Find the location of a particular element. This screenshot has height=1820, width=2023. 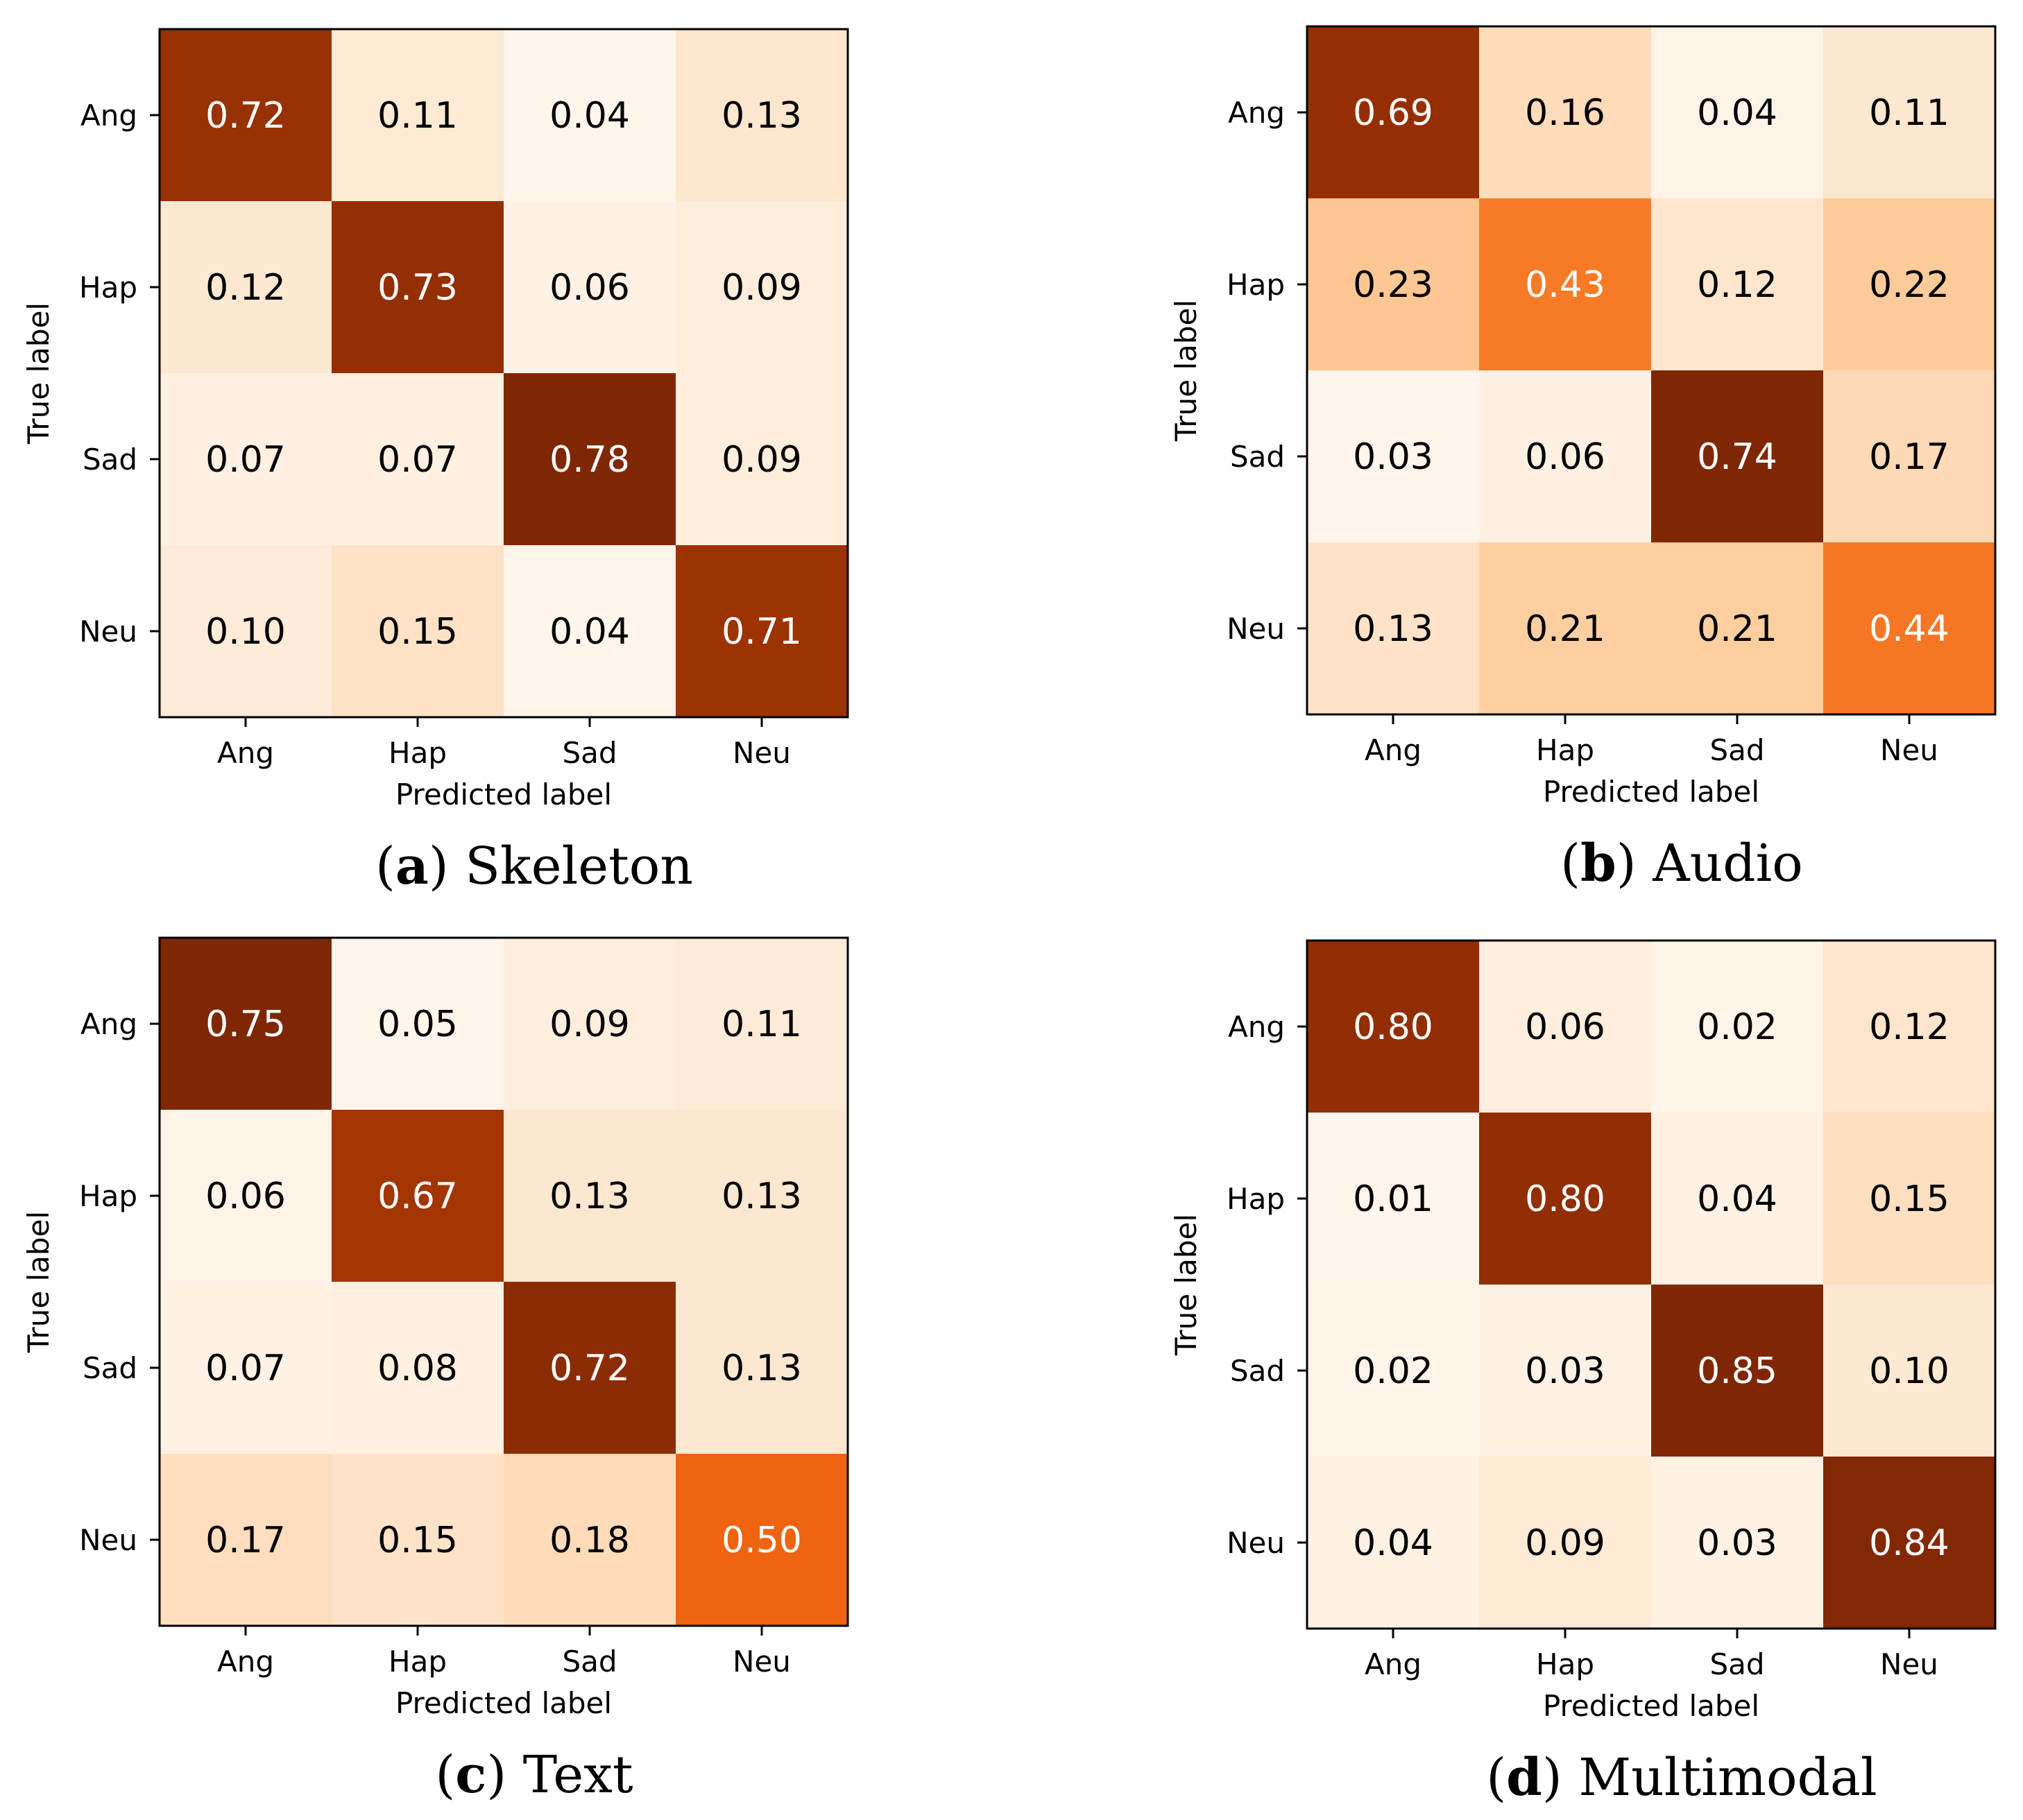

cell-value-label: 0.50 is located at coordinates (762, 1540).